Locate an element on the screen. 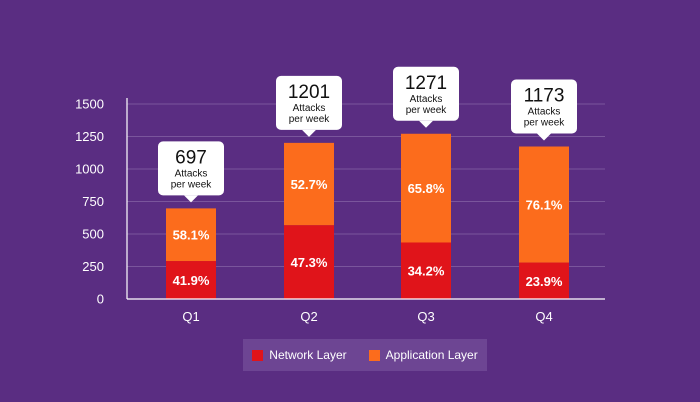 This screenshot has width=700, height=402. x-tick-label: Q2 is located at coordinates (308, 316).